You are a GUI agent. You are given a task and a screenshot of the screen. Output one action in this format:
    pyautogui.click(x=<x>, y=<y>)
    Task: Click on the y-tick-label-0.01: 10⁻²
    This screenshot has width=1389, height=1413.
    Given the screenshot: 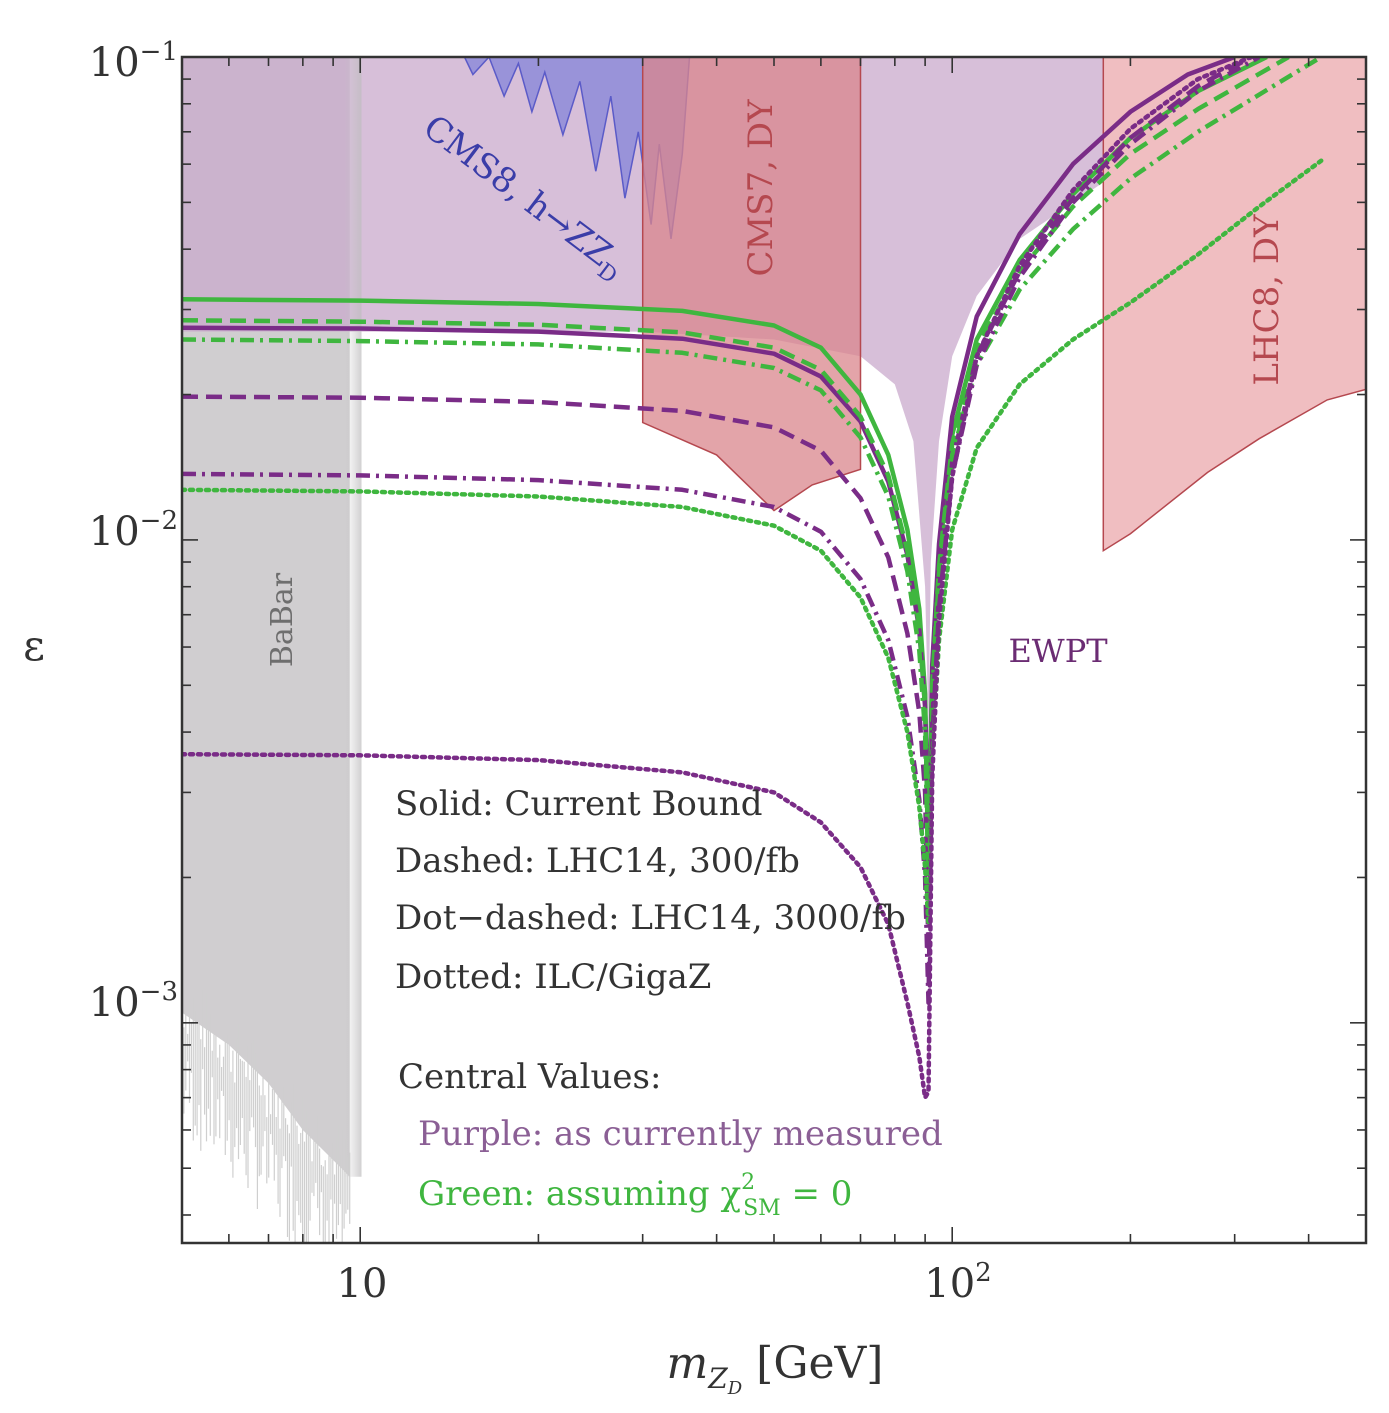 What is the action you would take?
    pyautogui.click(x=133, y=530)
    